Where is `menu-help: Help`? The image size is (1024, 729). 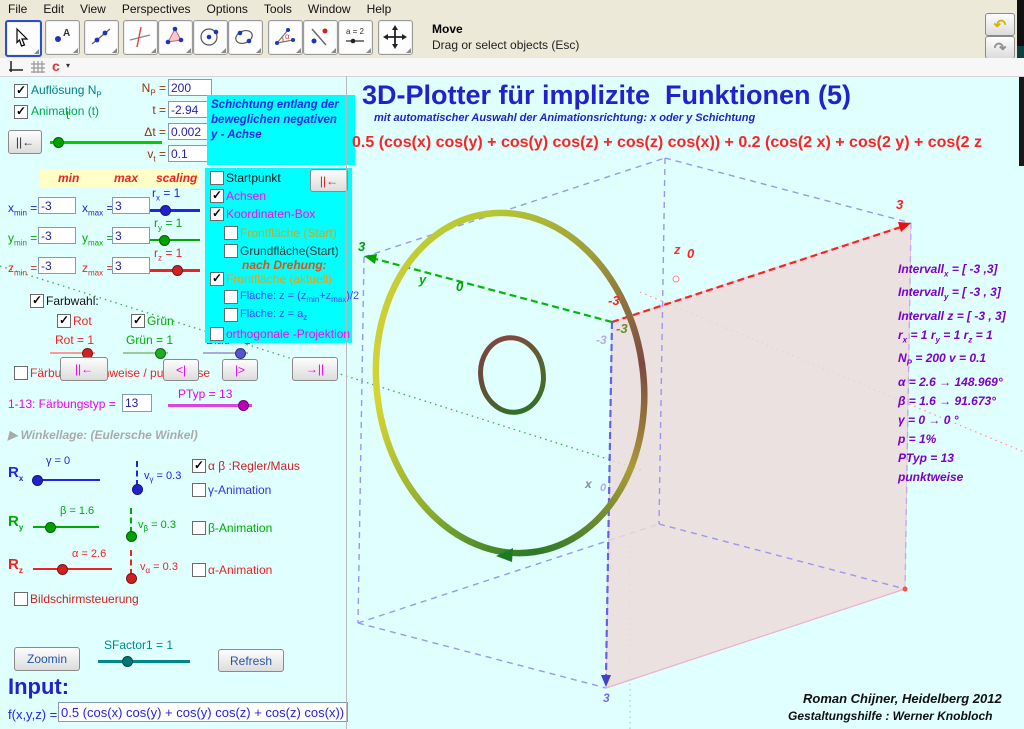
menu-help: Help is located at coordinates (379, 8).